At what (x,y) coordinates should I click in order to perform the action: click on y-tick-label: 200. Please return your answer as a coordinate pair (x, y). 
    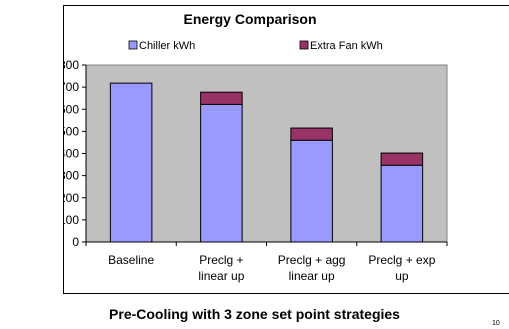
    Looking at the image, I should click on (71, 198).